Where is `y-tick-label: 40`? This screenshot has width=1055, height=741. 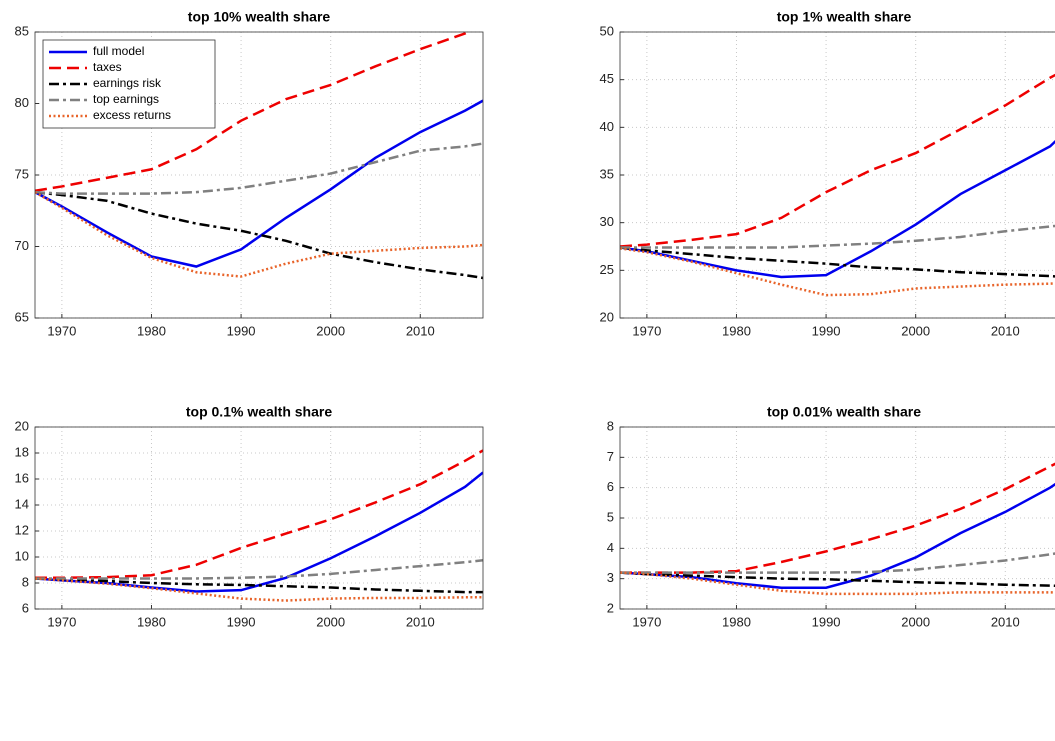
y-tick-label: 40 is located at coordinates (607, 126).